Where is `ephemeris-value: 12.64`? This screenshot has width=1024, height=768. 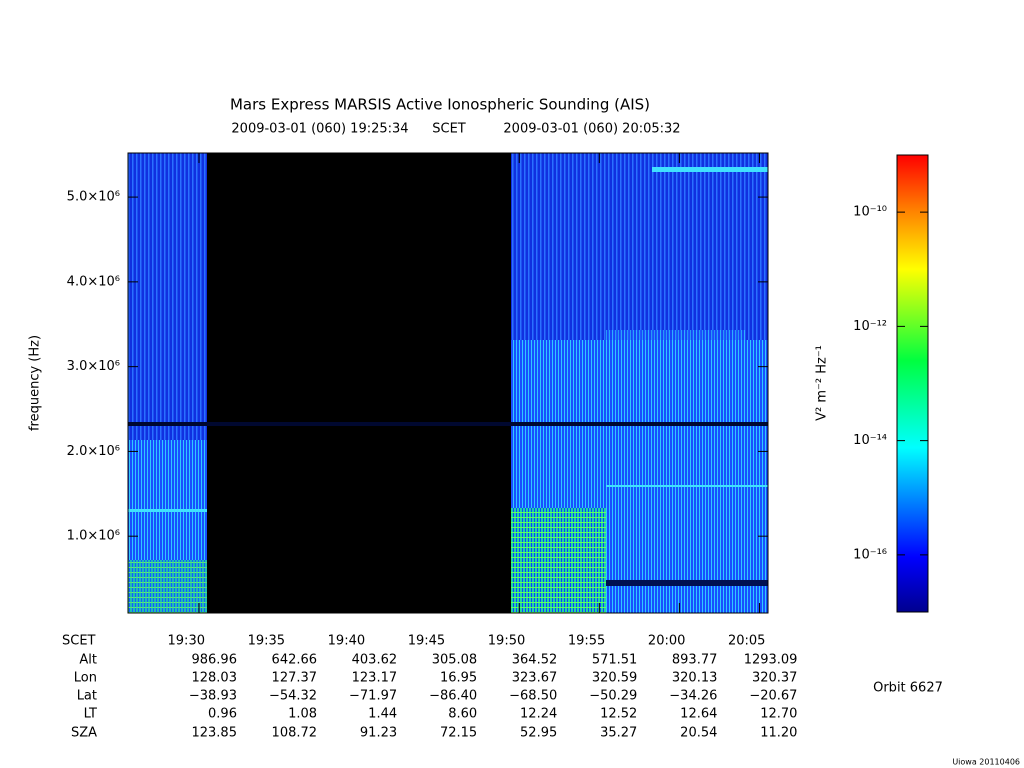 ephemeris-value: 12.64 is located at coordinates (698, 714).